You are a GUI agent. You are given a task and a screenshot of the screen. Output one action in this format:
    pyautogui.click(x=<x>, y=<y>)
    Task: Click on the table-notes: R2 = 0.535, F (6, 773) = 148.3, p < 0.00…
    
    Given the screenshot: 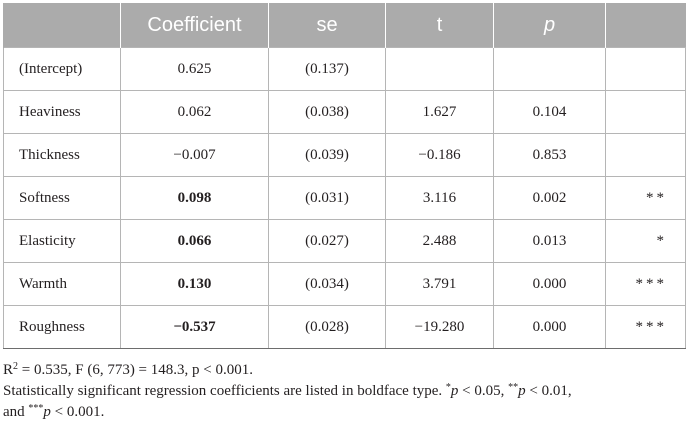 What is the action you would take?
    pyautogui.click(x=345, y=391)
    